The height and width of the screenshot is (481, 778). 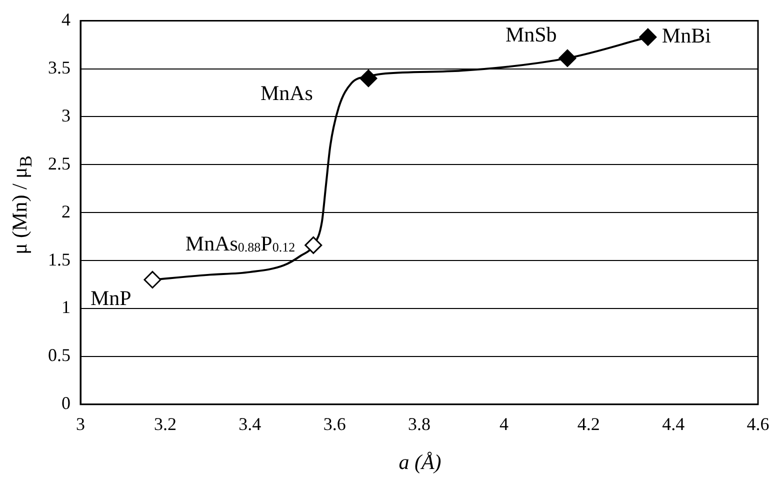 What do you see at coordinates (66, 20) in the screenshot?
I see `y-tick-label: 4` at bounding box center [66, 20].